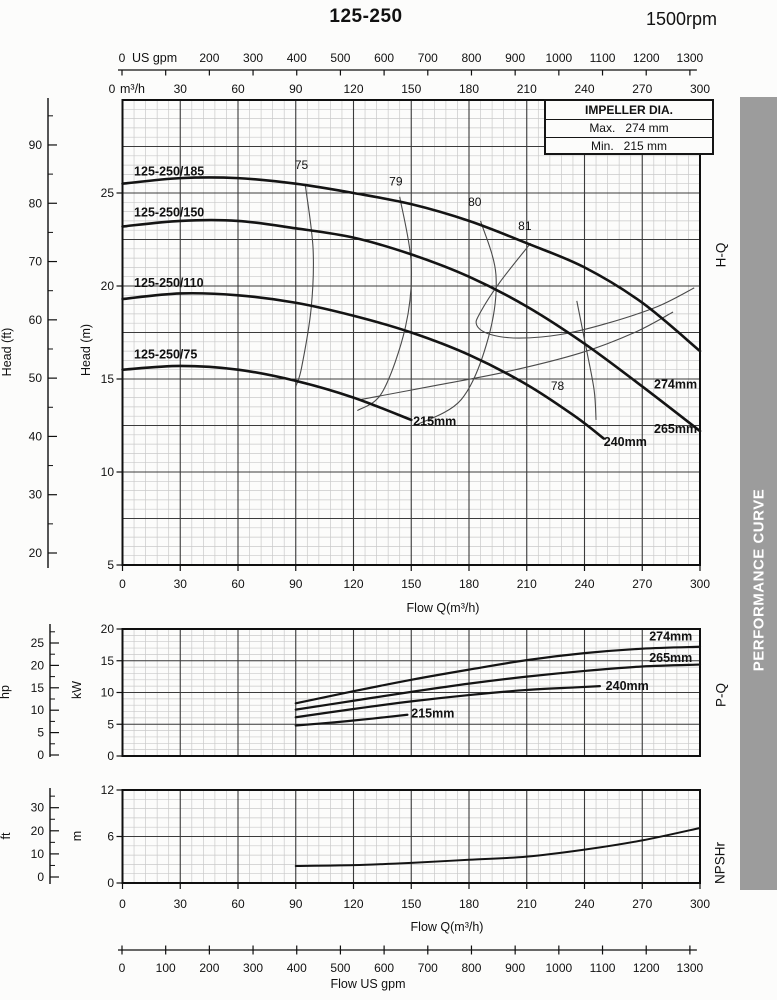  I want to click on np-x-axis: 0 30 60 90 120 150 180 210 240 270 300 Flow Q(m³/h), so click(414, 908).